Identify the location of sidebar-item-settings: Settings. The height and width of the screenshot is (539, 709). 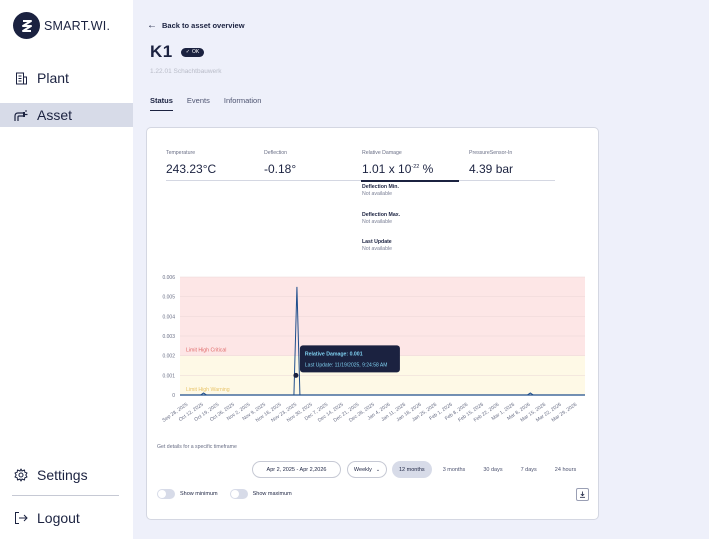
(66, 475).